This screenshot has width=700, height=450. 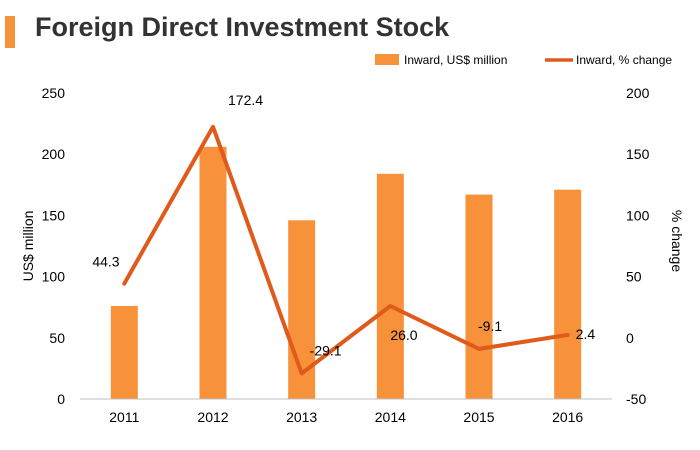 What do you see at coordinates (636, 399) in the screenshot?
I see `y2-tick-label: -50` at bounding box center [636, 399].